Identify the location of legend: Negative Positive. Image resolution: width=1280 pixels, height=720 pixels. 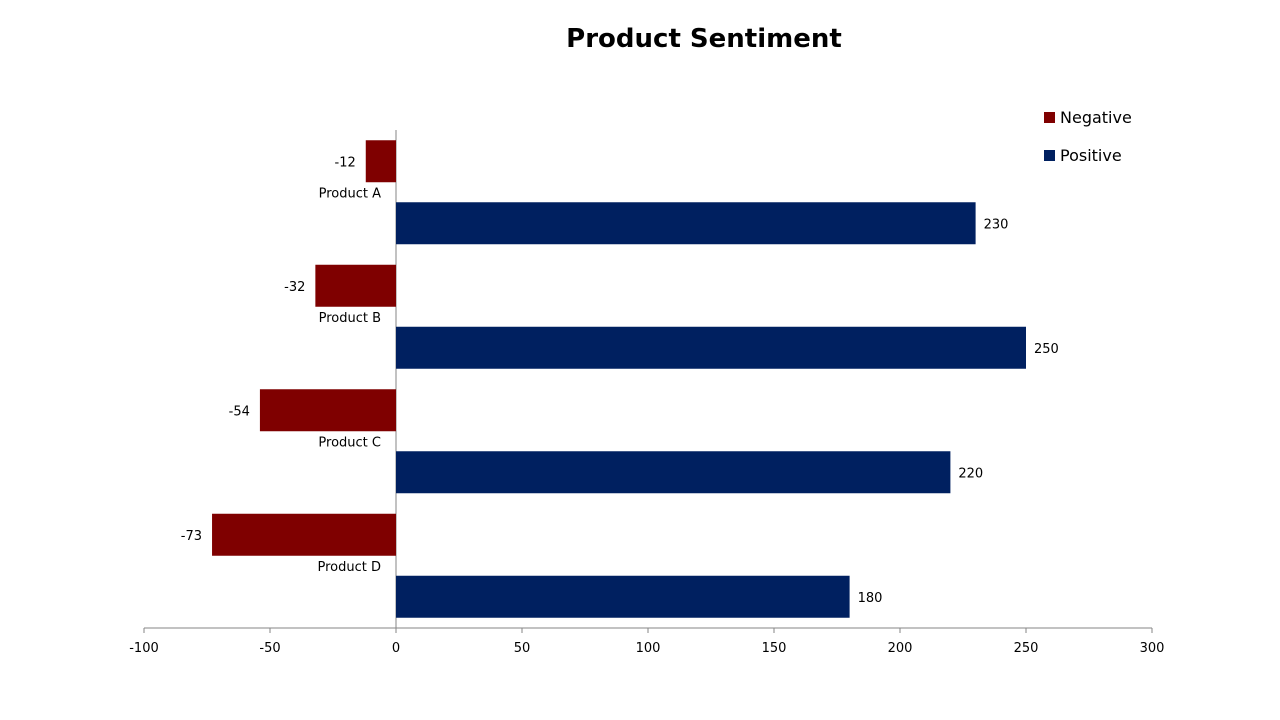
(1088, 136).